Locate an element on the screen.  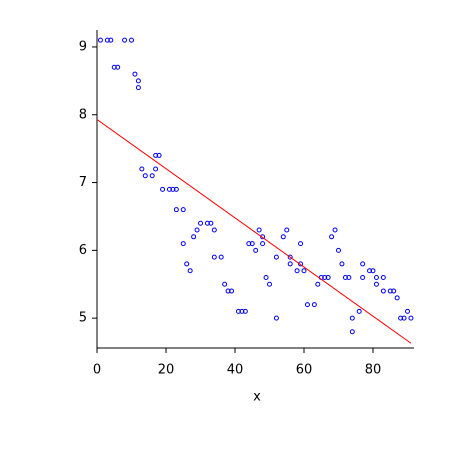
y-tick-label: 7 is located at coordinates (83, 182).